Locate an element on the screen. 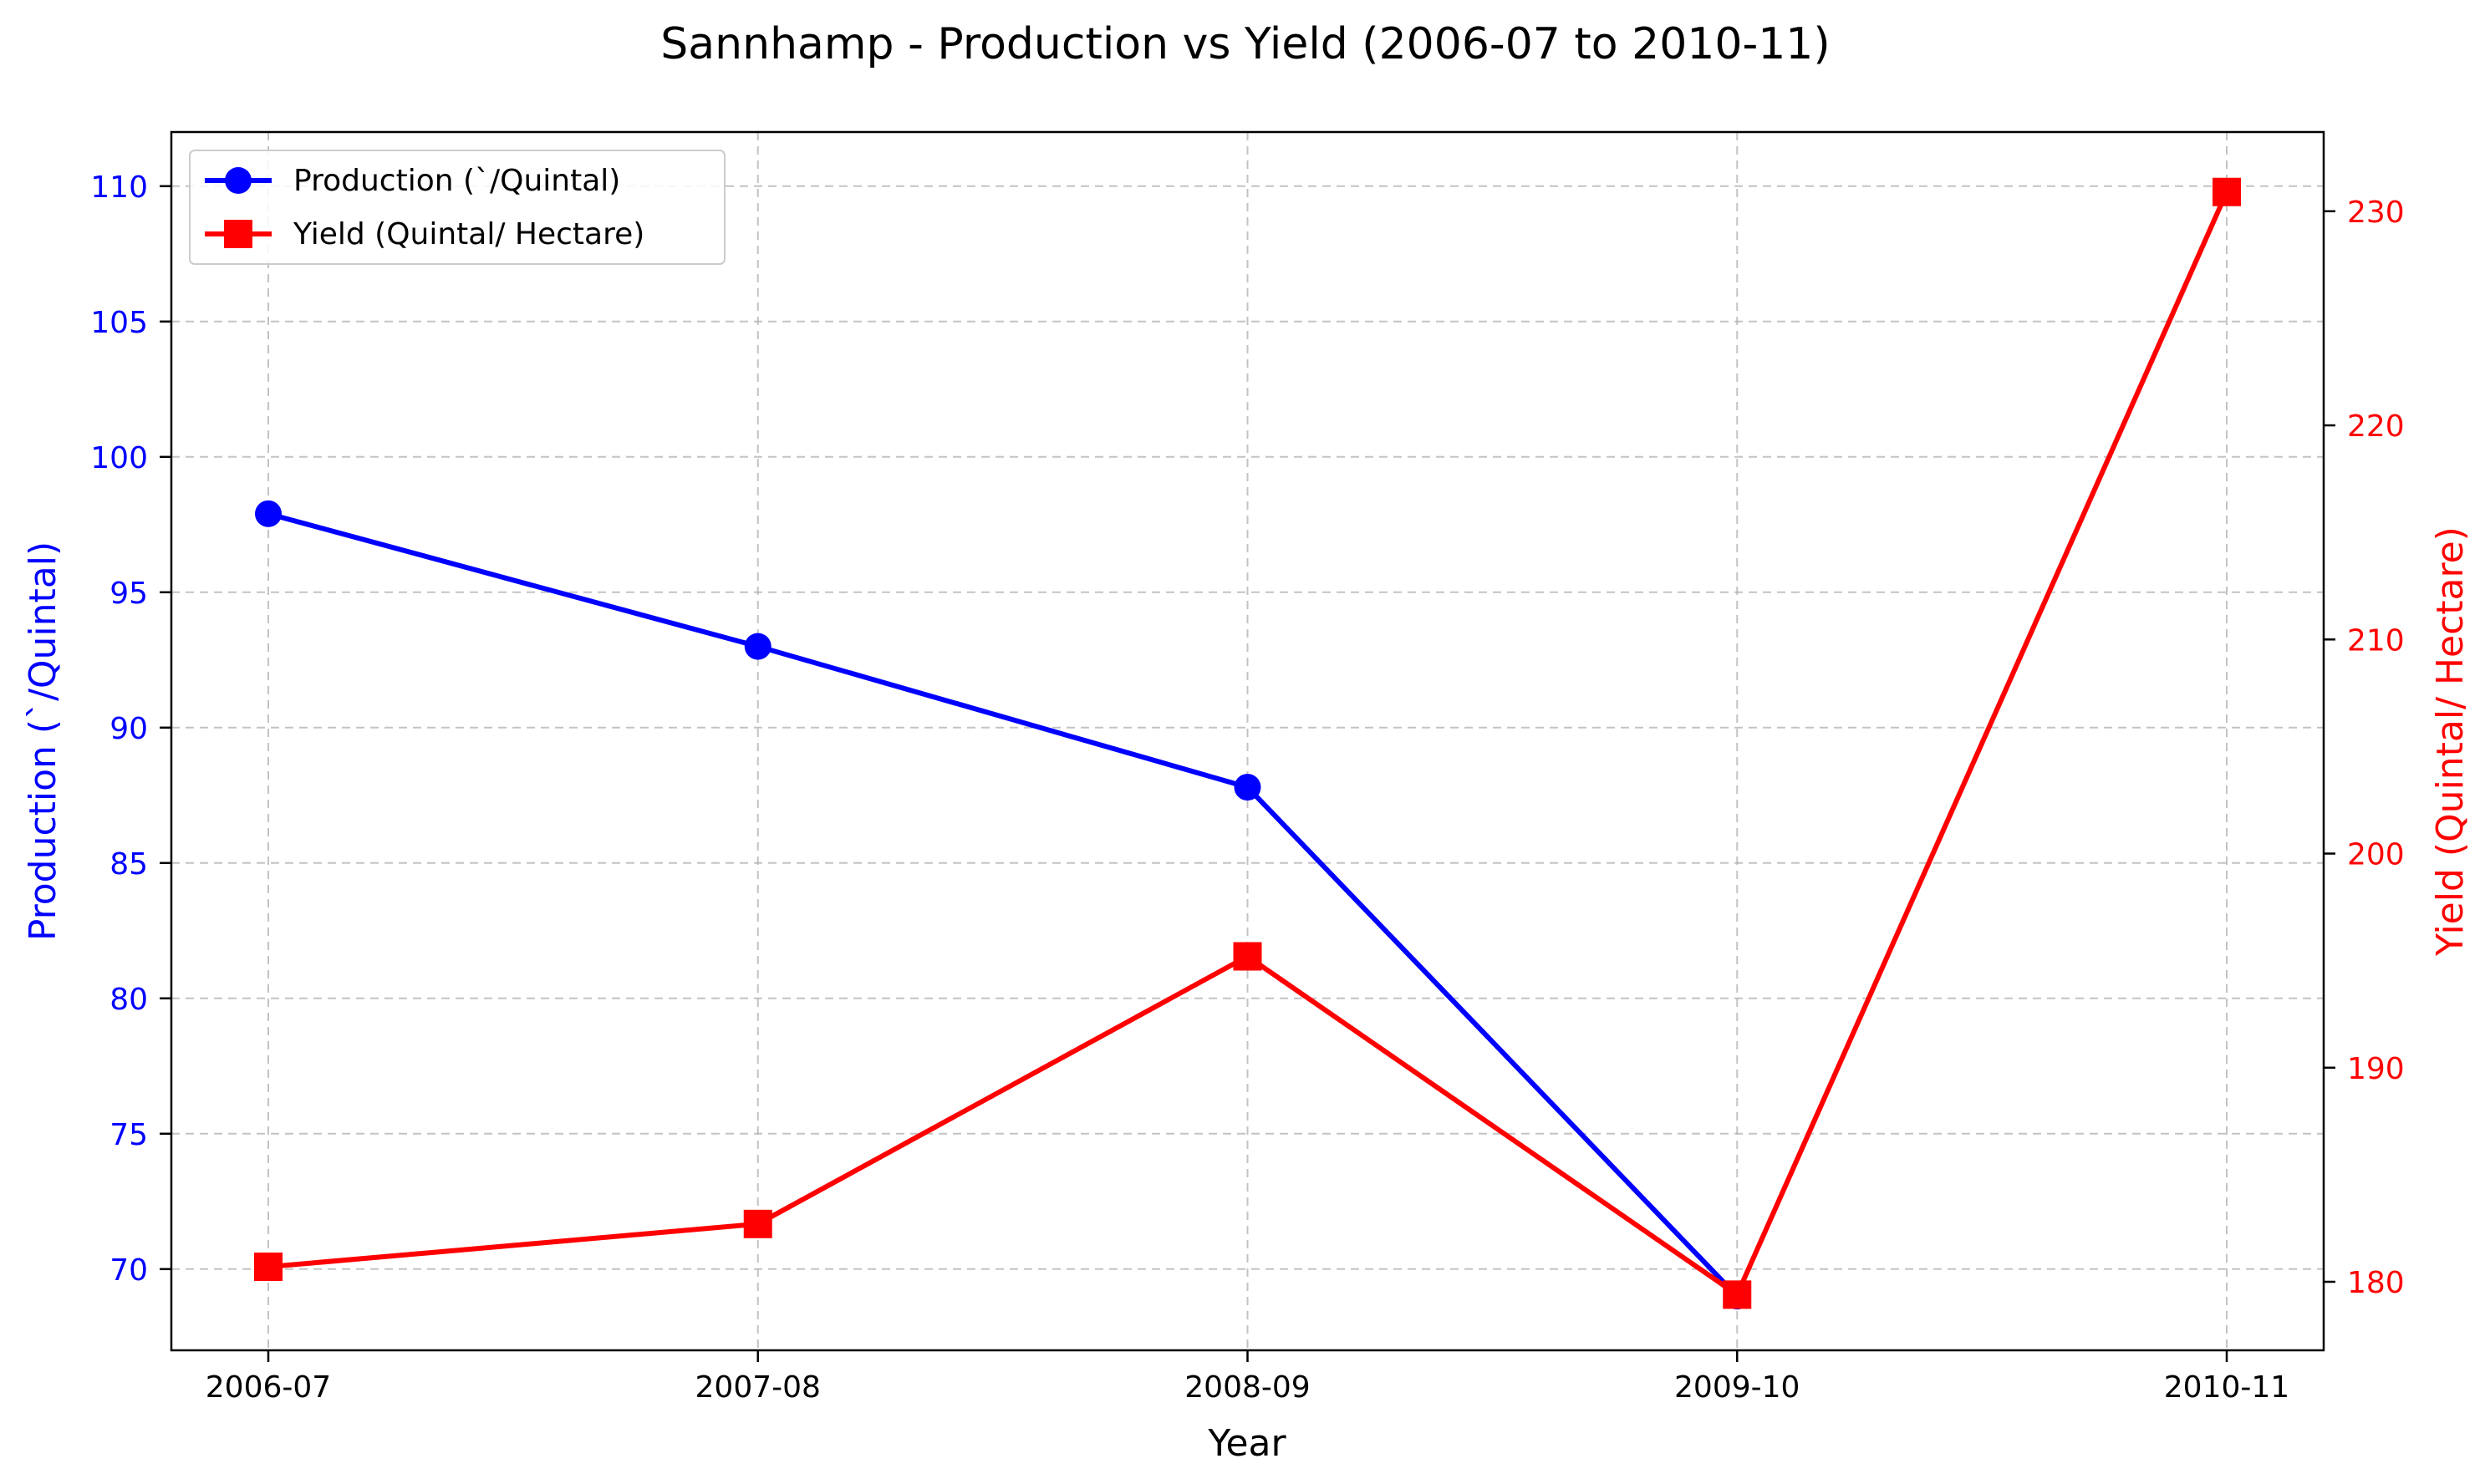  y-left-tick-label: 90 is located at coordinates (128, 729).